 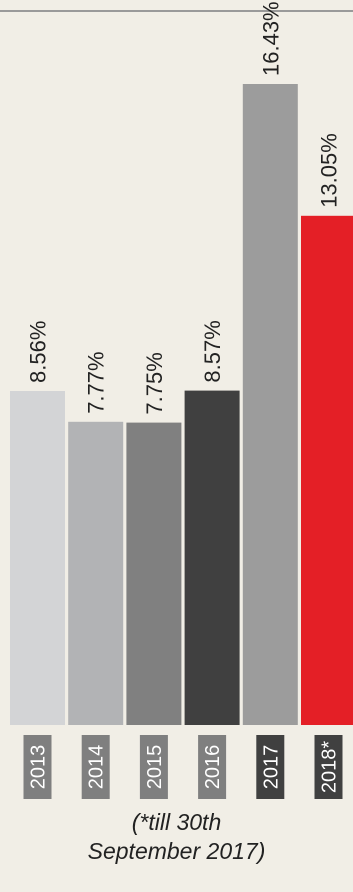 I want to click on bar-2015, so click(x=154, y=573).